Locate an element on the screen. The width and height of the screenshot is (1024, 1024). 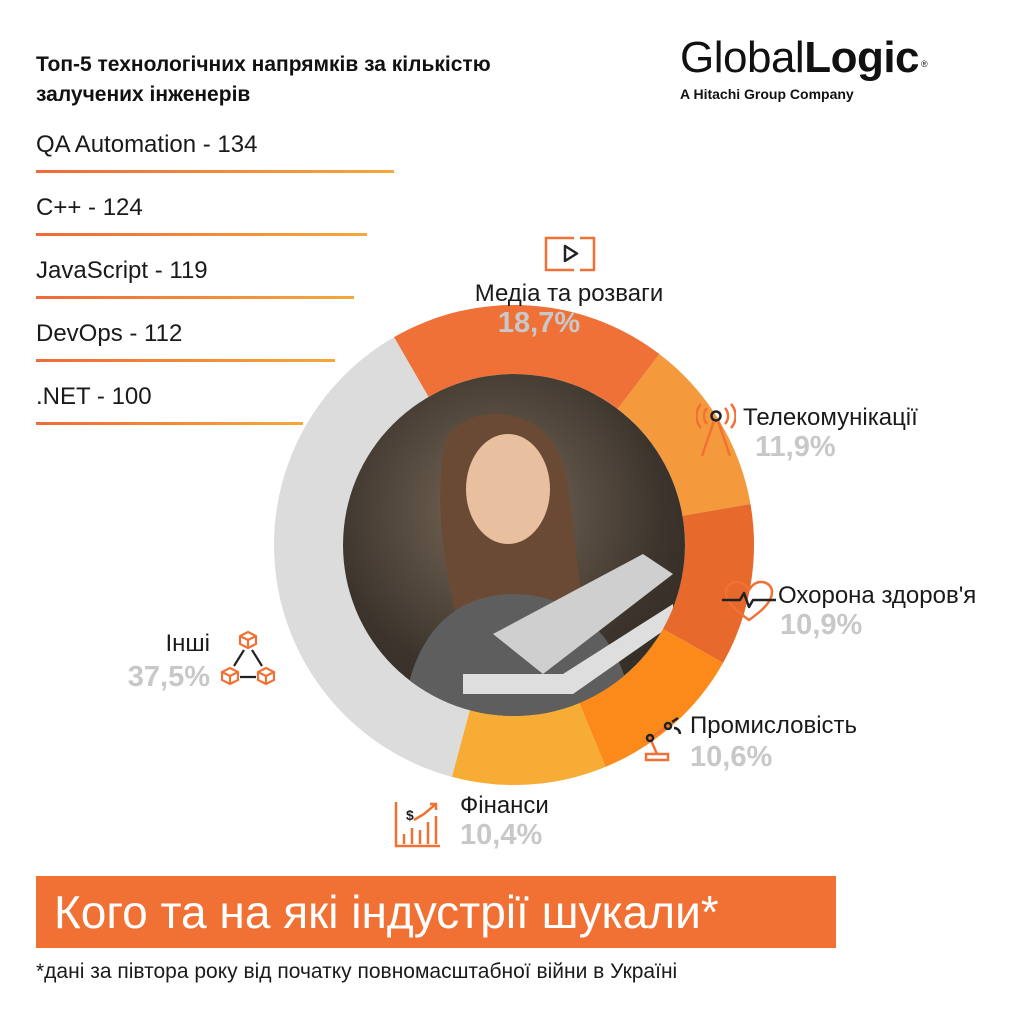
banner-heading: Кого та на які індустрії шукали* is located at coordinates (436, 912).